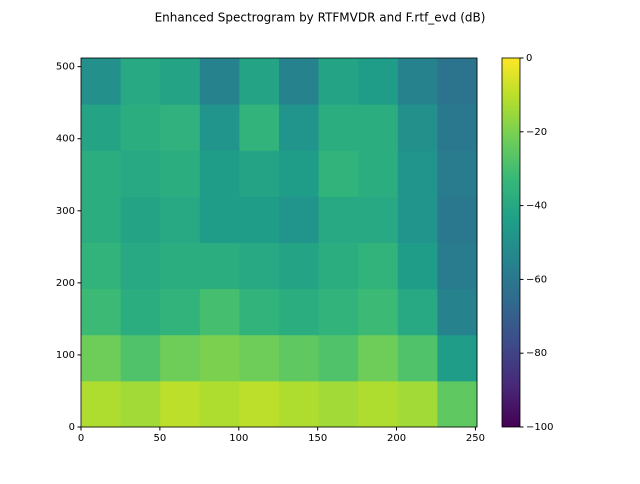 Image resolution: width=640 pixels, height=484 pixels. I want to click on y-tick-label: 300, so click(65, 211).